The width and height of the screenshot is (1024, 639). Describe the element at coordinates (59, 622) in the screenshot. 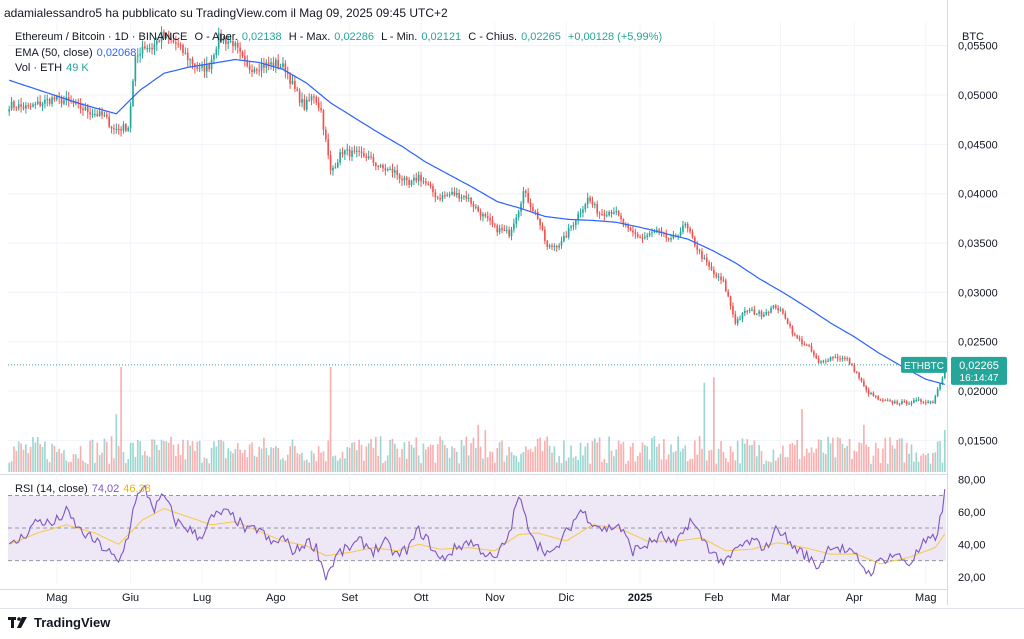

I see `tradingview-footer: TradingView` at that location.